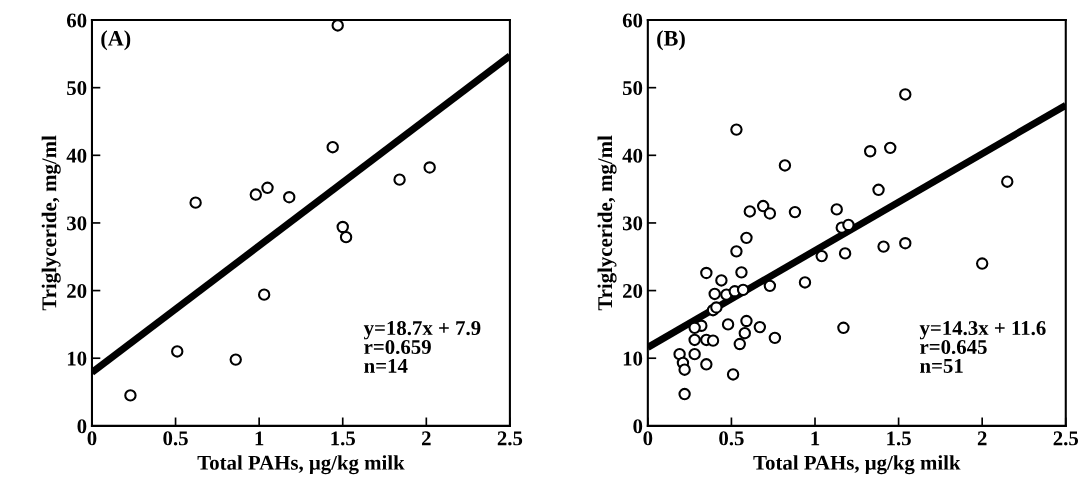 The height and width of the screenshot is (501, 1082). I want to click on annotation: y=14.3x + 11.6, so click(982, 330).